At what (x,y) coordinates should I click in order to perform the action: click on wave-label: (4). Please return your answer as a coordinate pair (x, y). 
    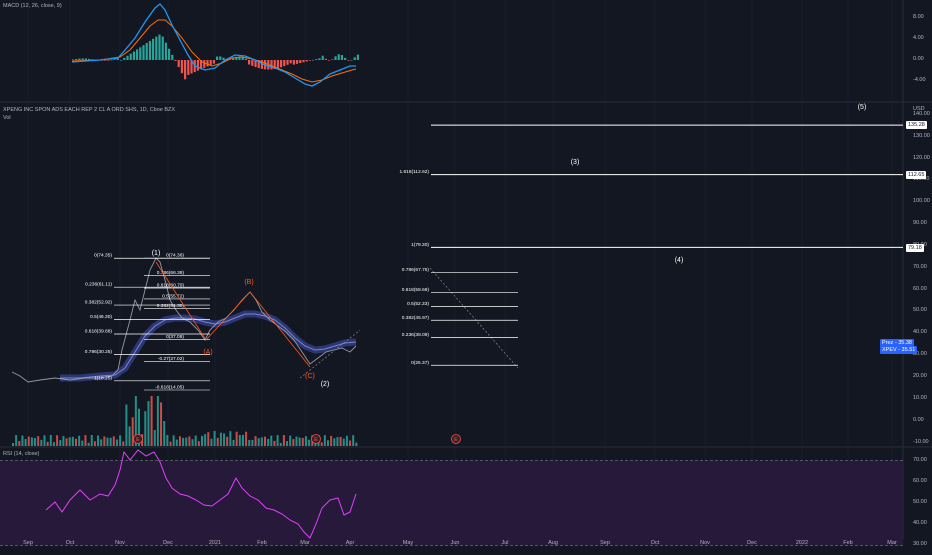
    Looking at the image, I should click on (679, 260).